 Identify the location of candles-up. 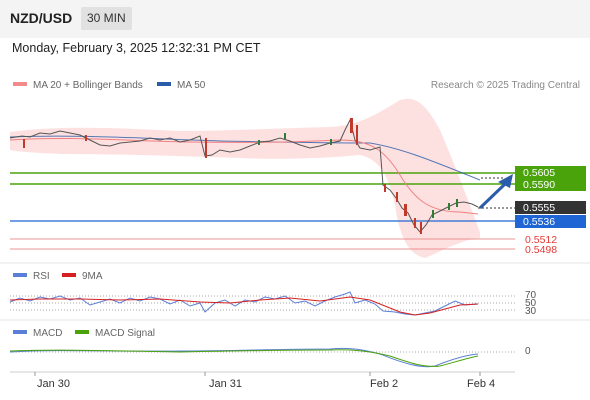
(358, 175).